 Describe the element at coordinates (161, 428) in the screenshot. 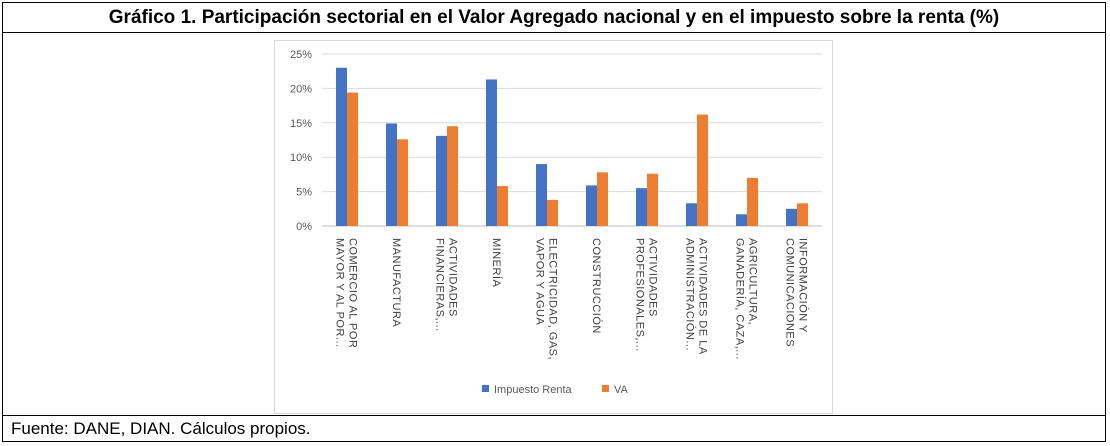

I see `source-note: Fuente: DANE, DIAN. Cálculos propios.` at that location.